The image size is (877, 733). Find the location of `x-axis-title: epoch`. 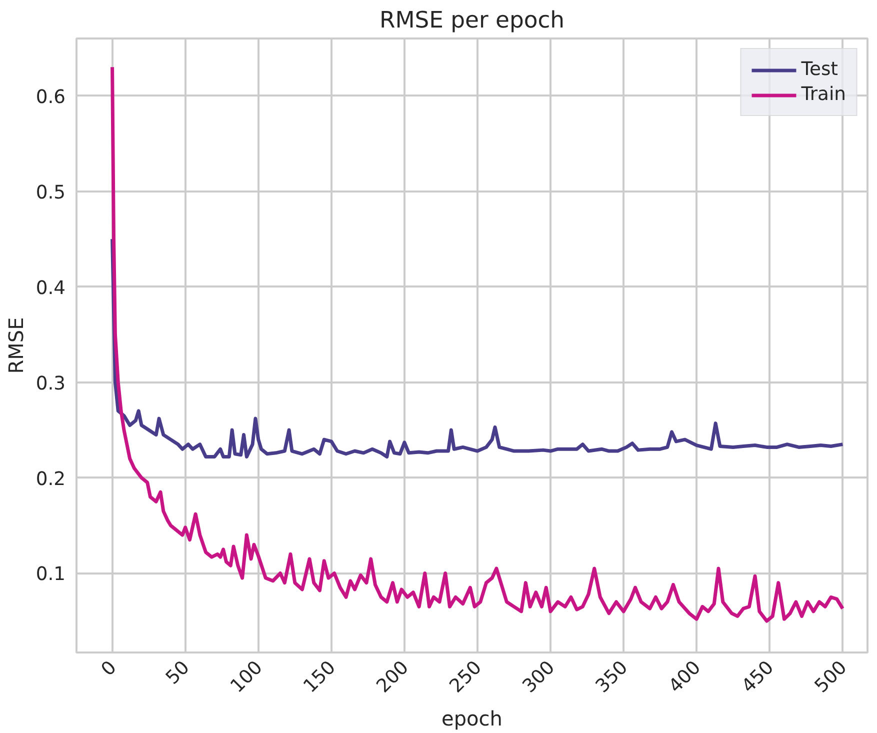

x-axis-title: epoch is located at coordinates (472, 718).